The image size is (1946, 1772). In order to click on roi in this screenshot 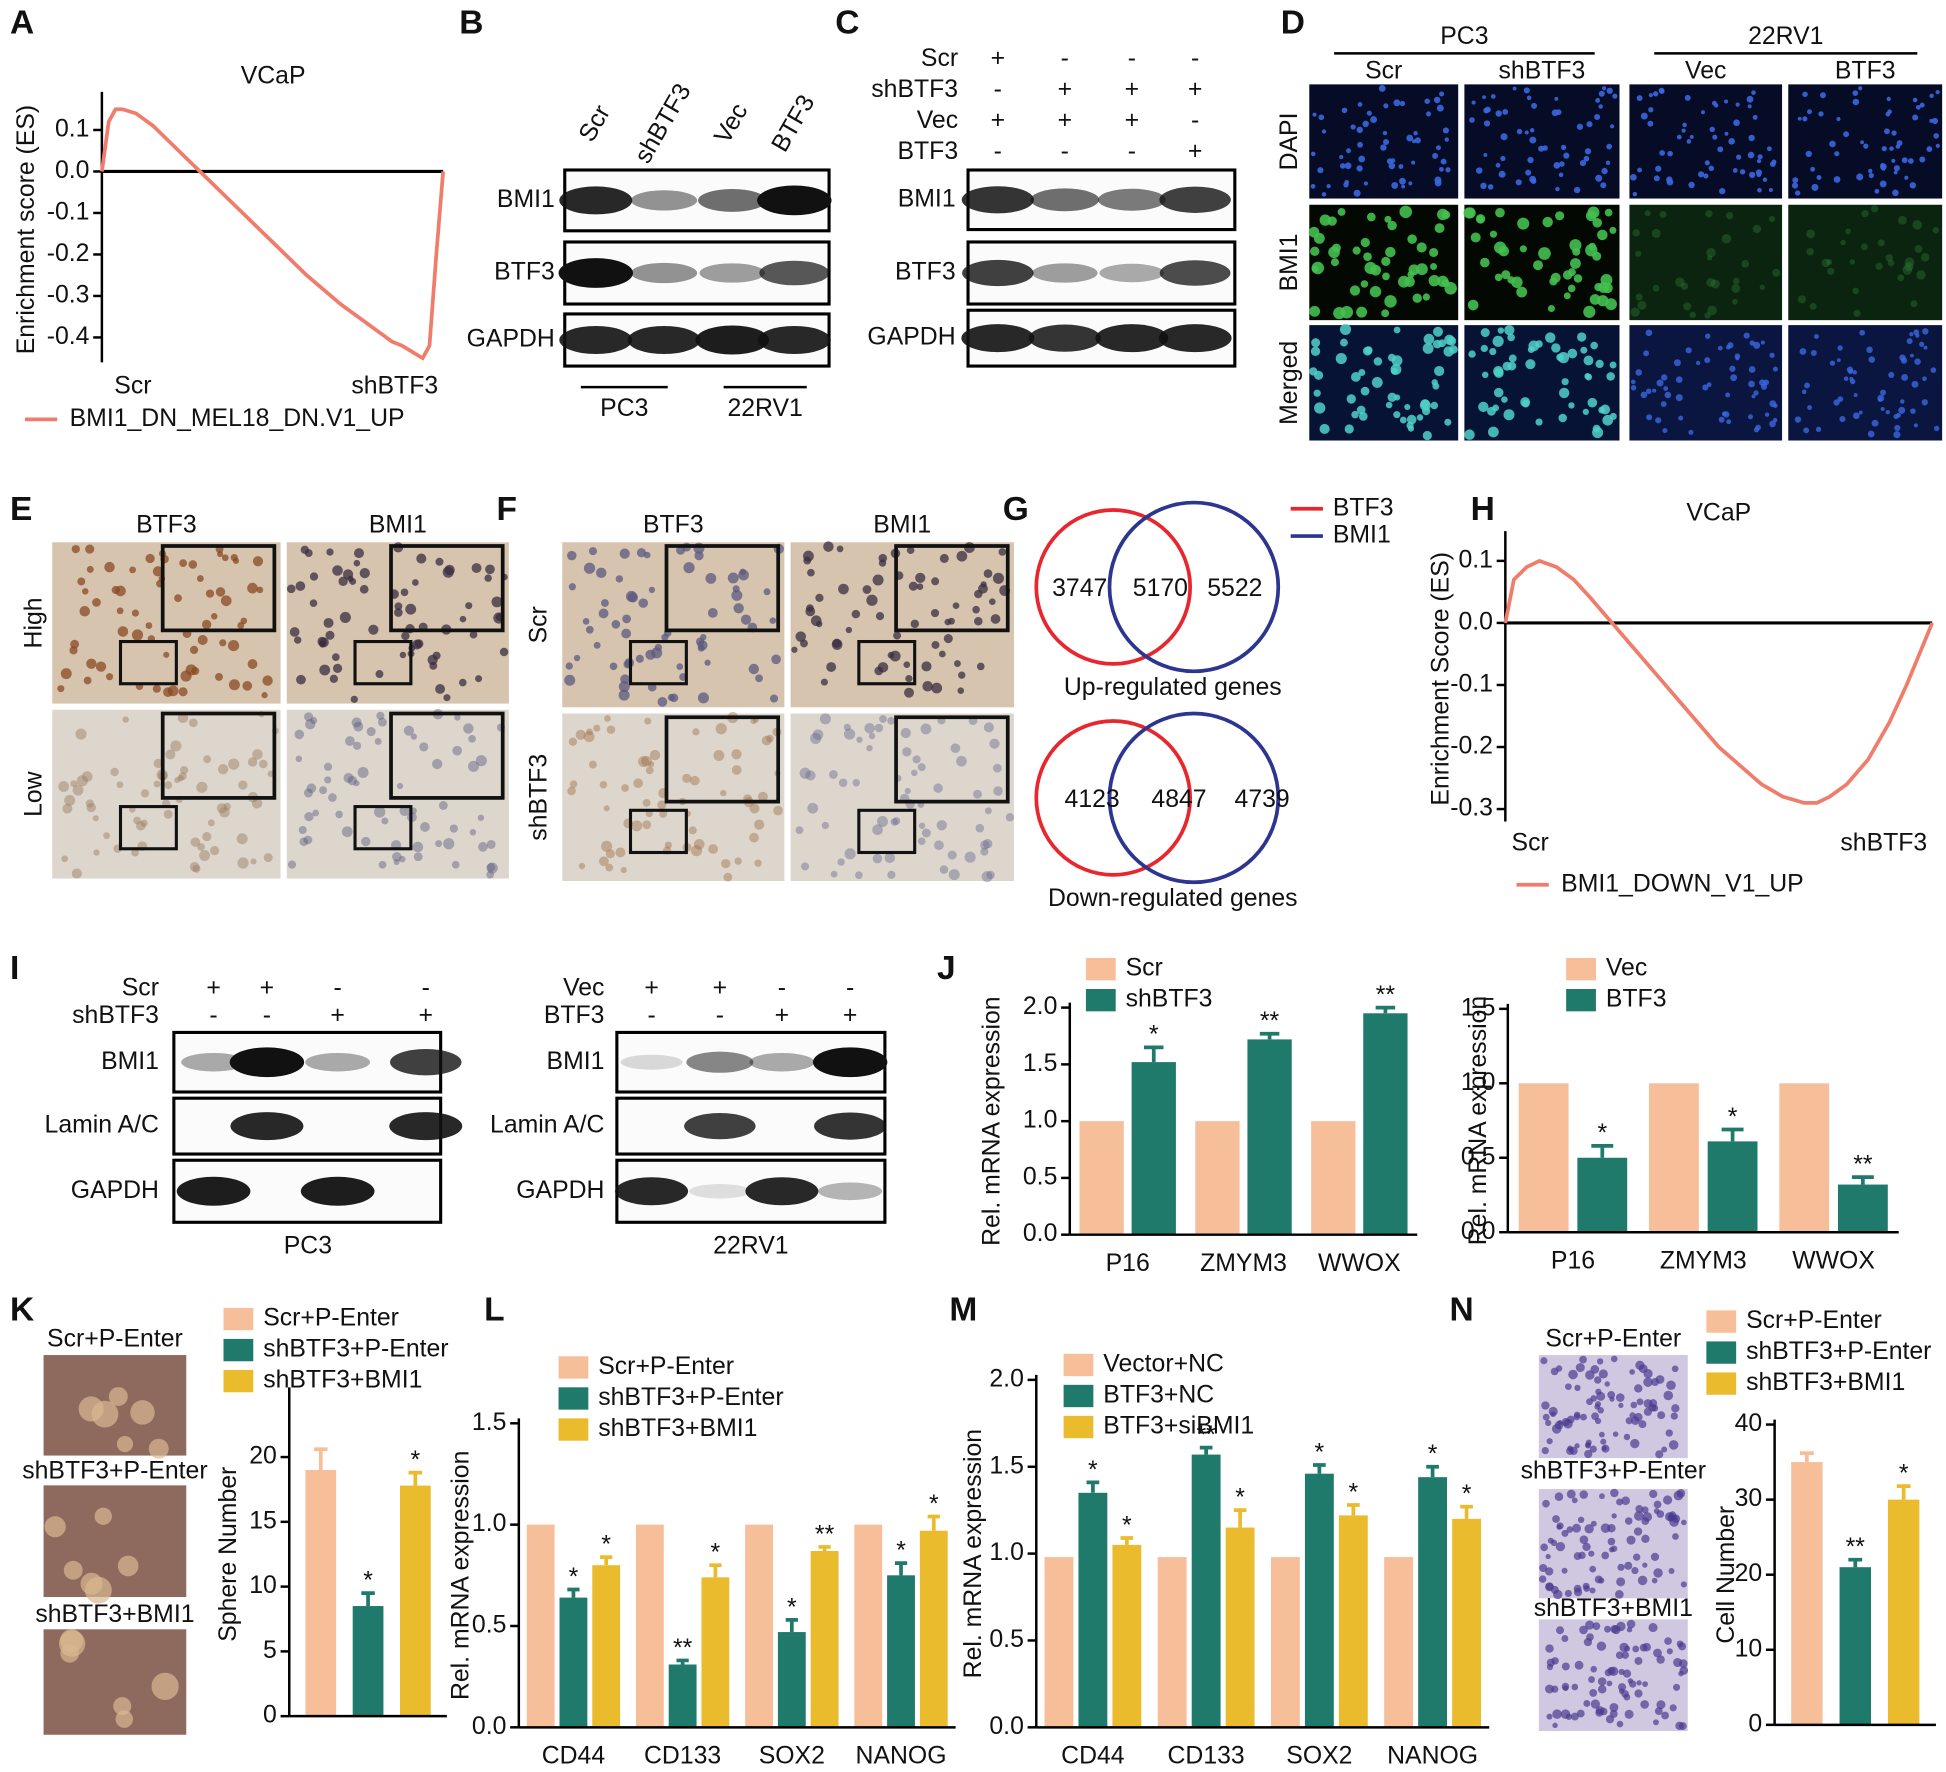, I will do `click(383, 662)`.